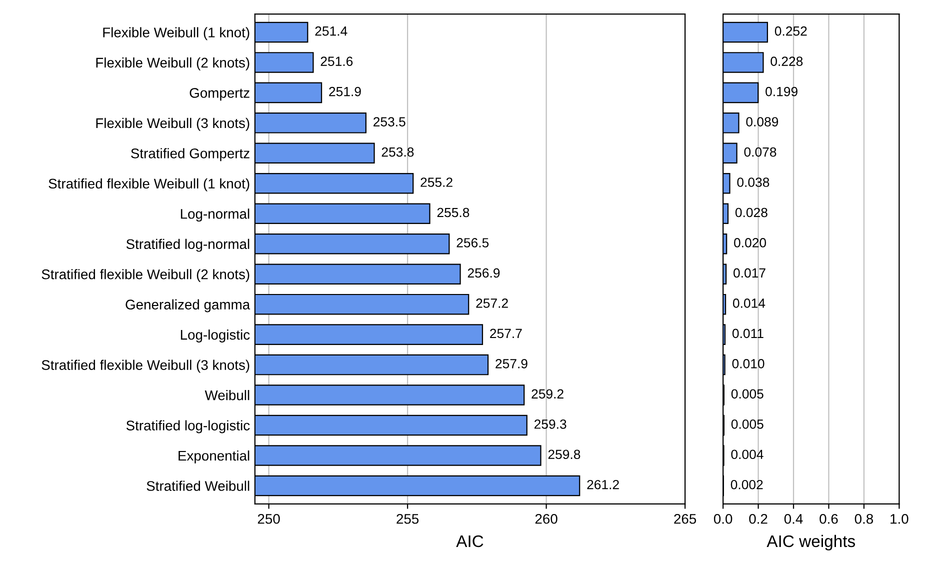  Describe the element at coordinates (512, 363) in the screenshot. I see `data-label: 257.9` at that location.